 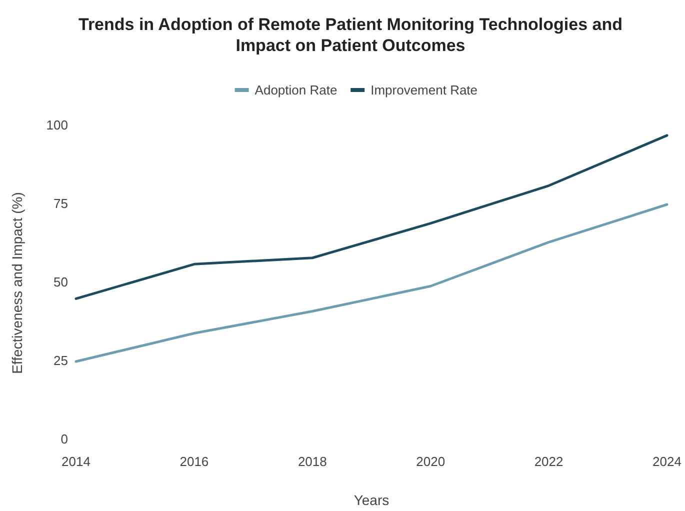 I want to click on x-tick-label: 2020, so click(x=431, y=461).